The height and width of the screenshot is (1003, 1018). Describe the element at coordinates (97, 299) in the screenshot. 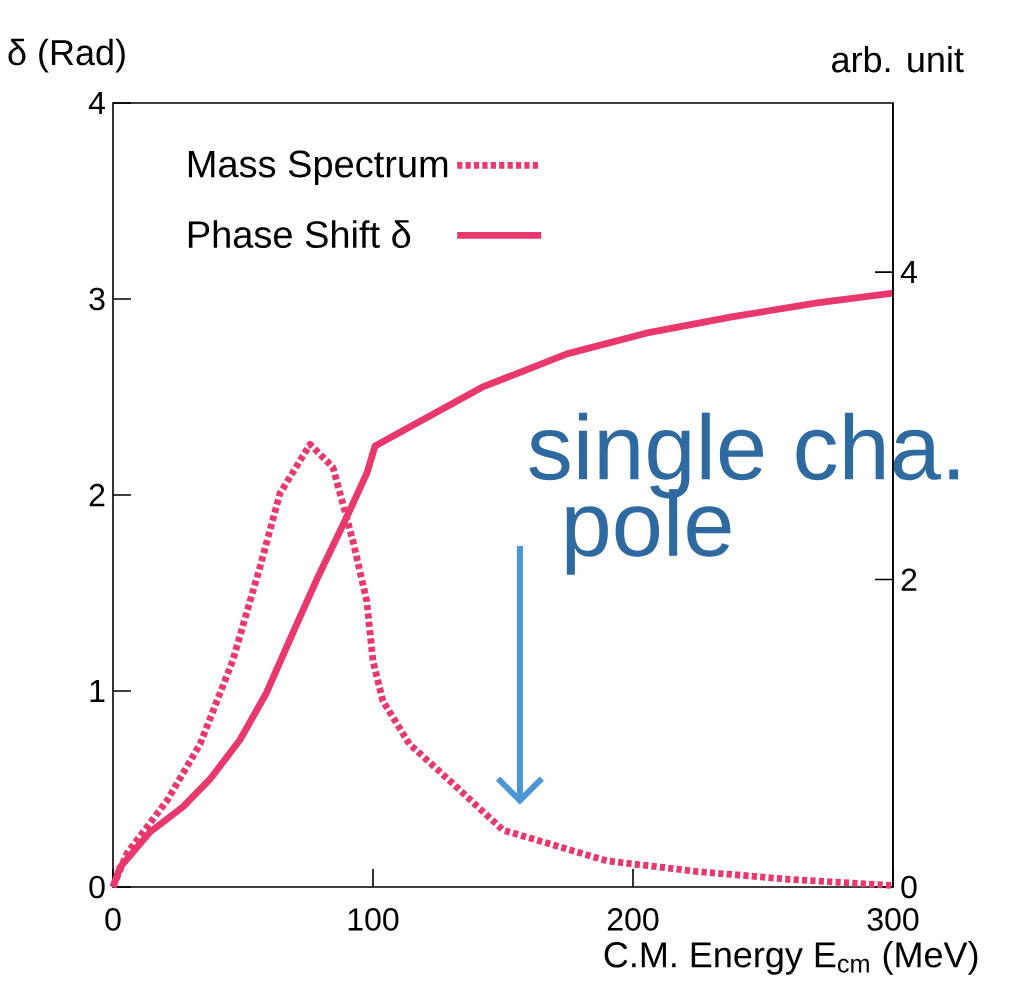

I see `y-tick-label: 3` at that location.